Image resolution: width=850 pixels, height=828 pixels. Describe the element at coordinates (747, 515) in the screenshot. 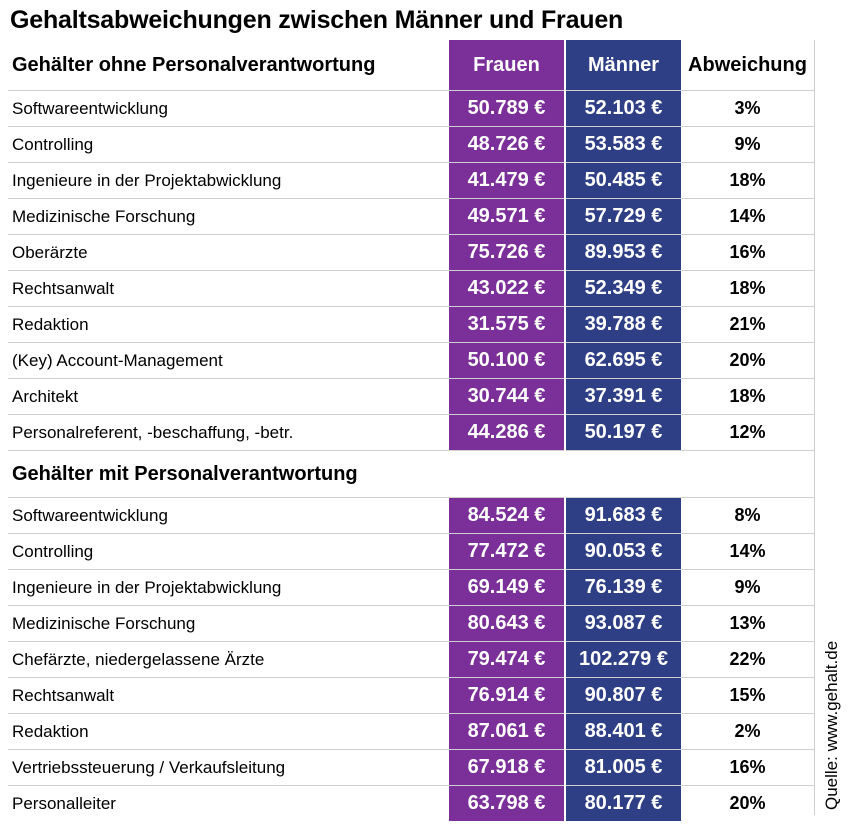

I see `deviation-cell: 8%` at that location.